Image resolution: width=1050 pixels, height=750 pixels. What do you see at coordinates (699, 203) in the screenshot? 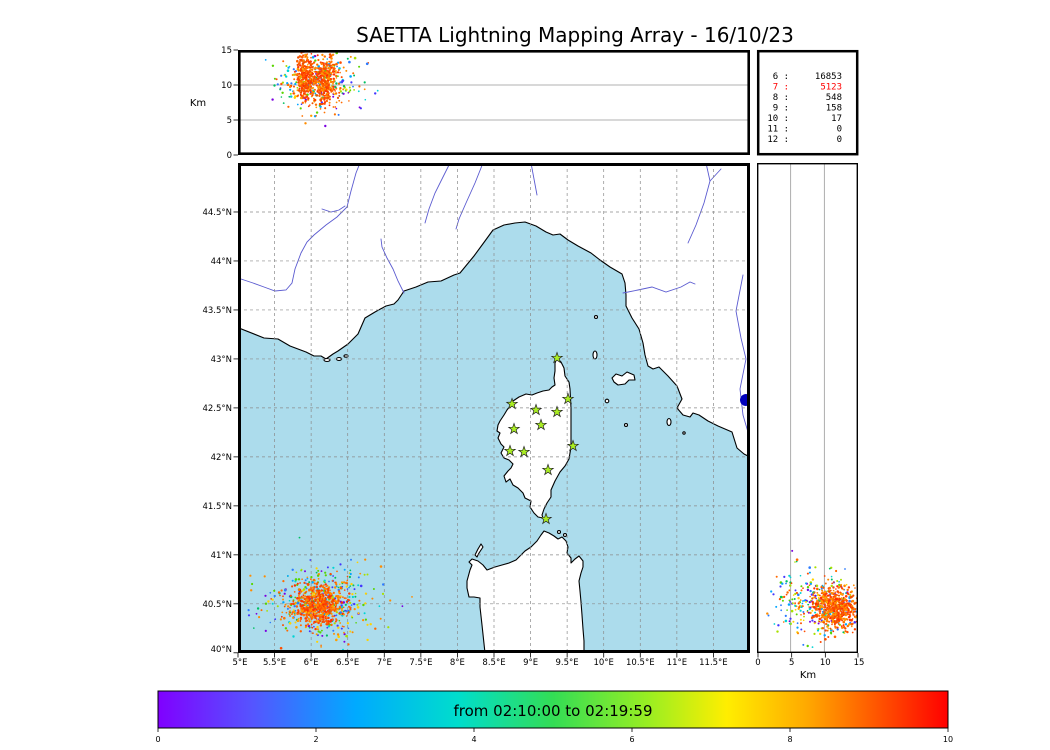
I see `river-reno` at bounding box center [699, 203].